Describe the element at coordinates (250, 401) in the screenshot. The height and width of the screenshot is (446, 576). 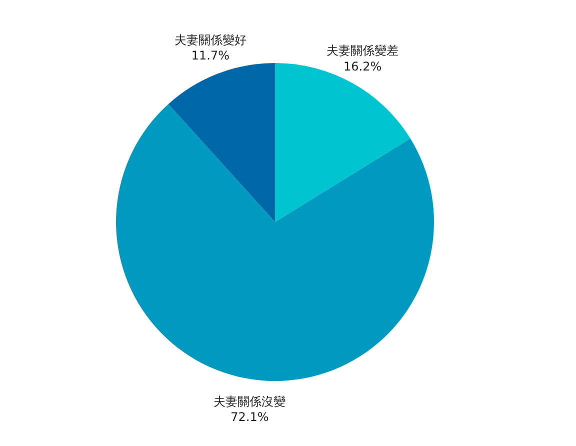
I see `slice-label: 夫妻關係沒變` at that location.